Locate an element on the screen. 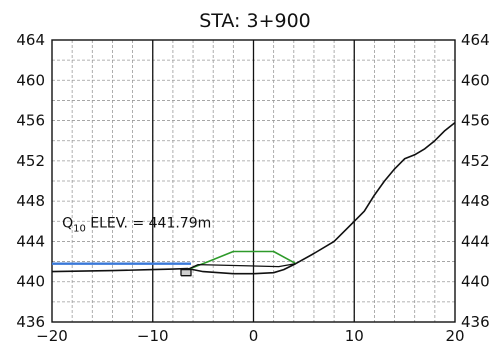 This screenshot has height=350, width=490. y-tick-label-right: 436 is located at coordinates (475, 322).